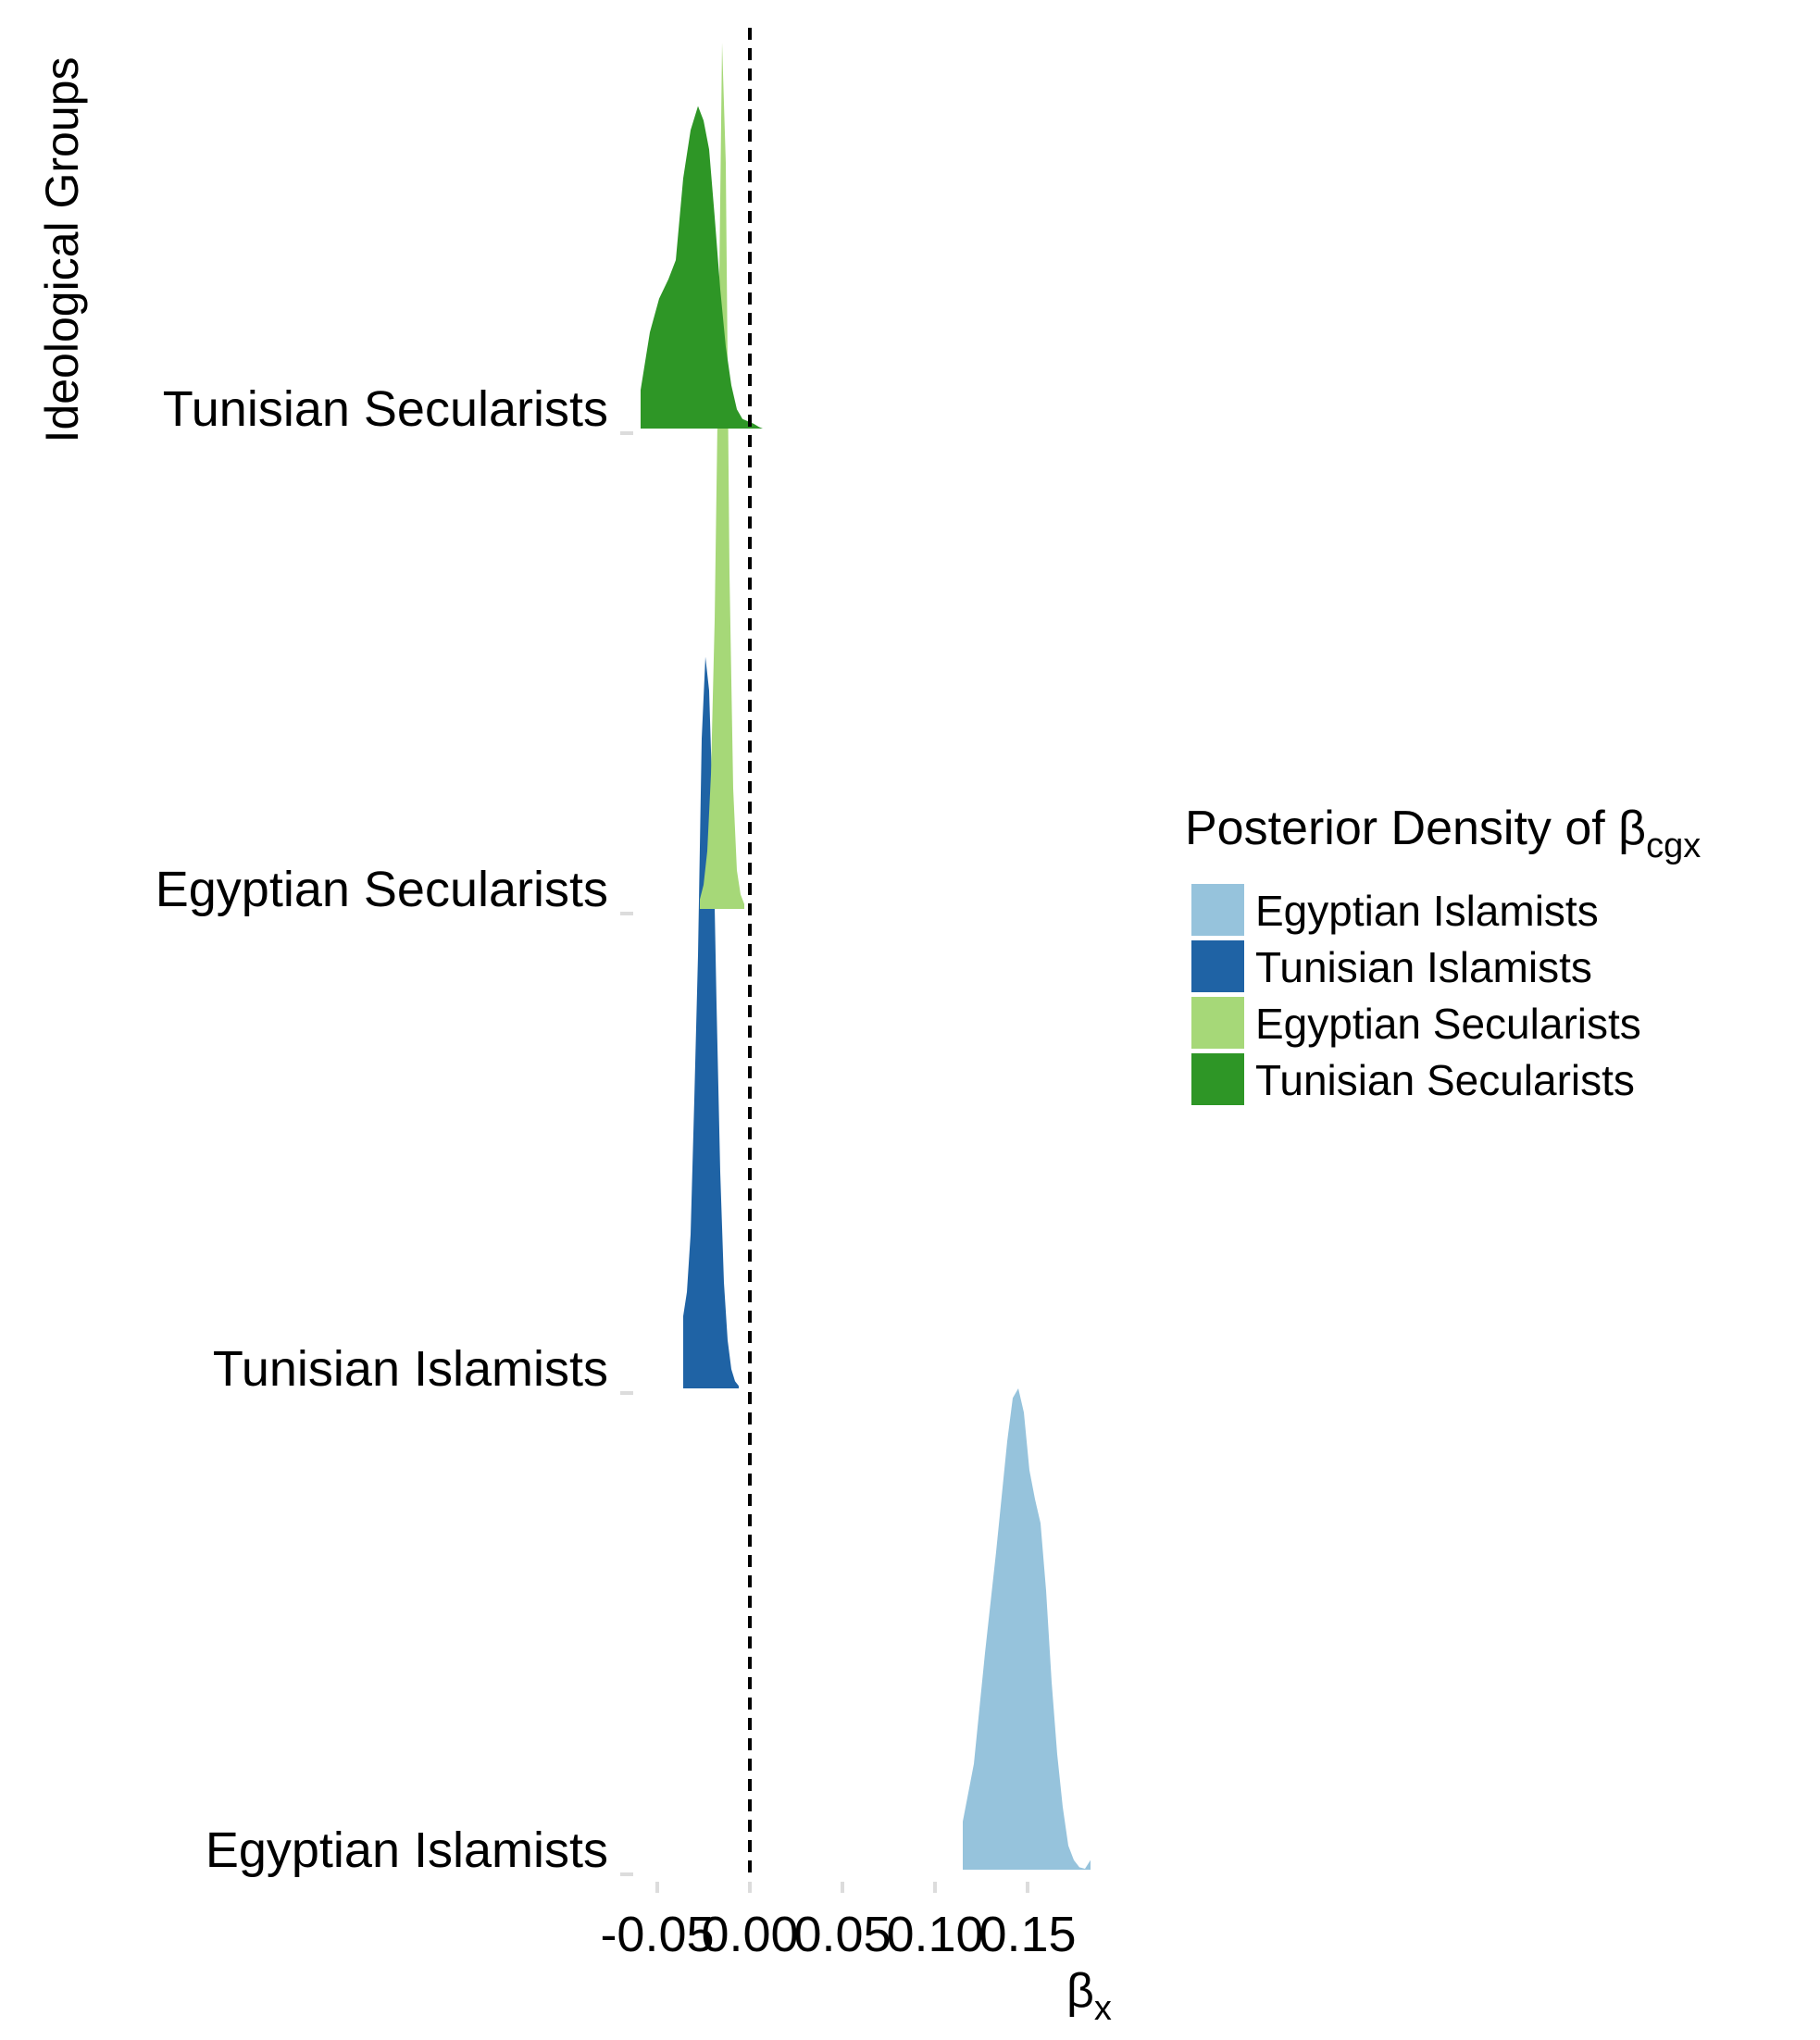 This screenshot has height=2040, width=1820. What do you see at coordinates (842, 1934) in the screenshot?
I see `x-tick-label: 0.05` at bounding box center [842, 1934].